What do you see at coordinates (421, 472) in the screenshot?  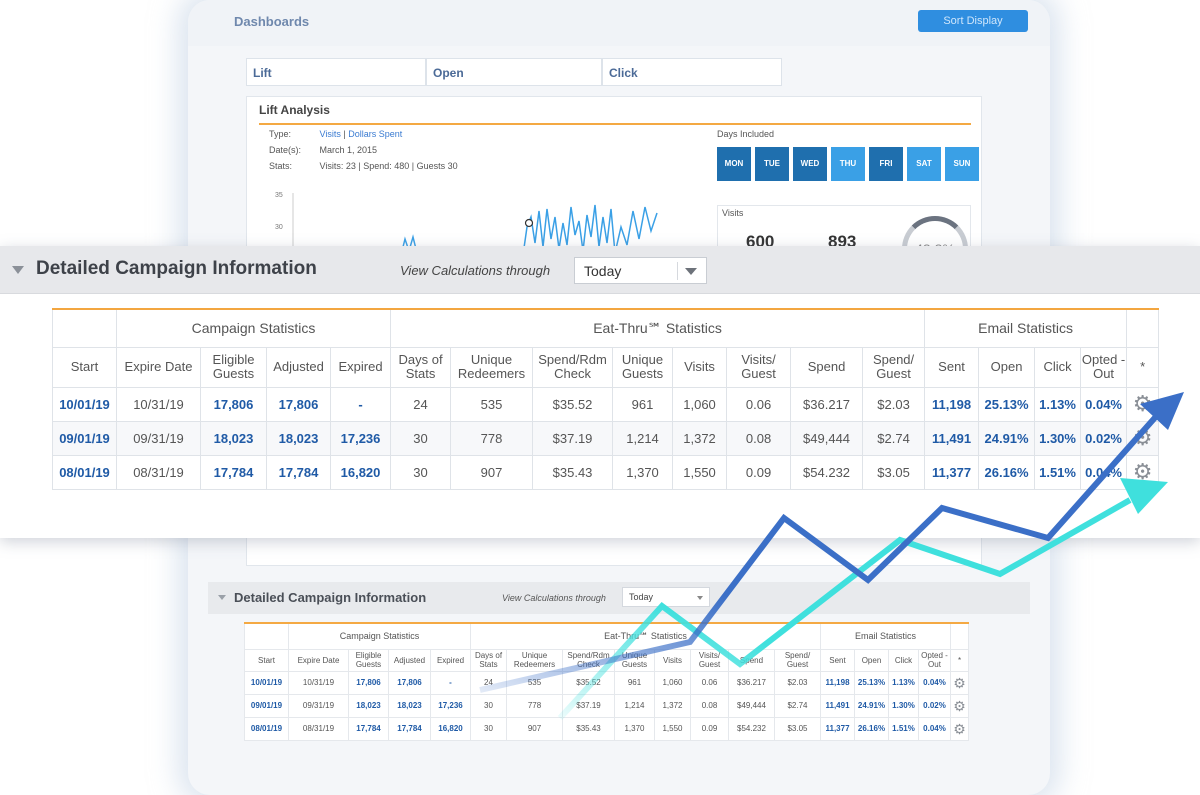 I see `cell-days-of-stats: 30` at bounding box center [421, 472].